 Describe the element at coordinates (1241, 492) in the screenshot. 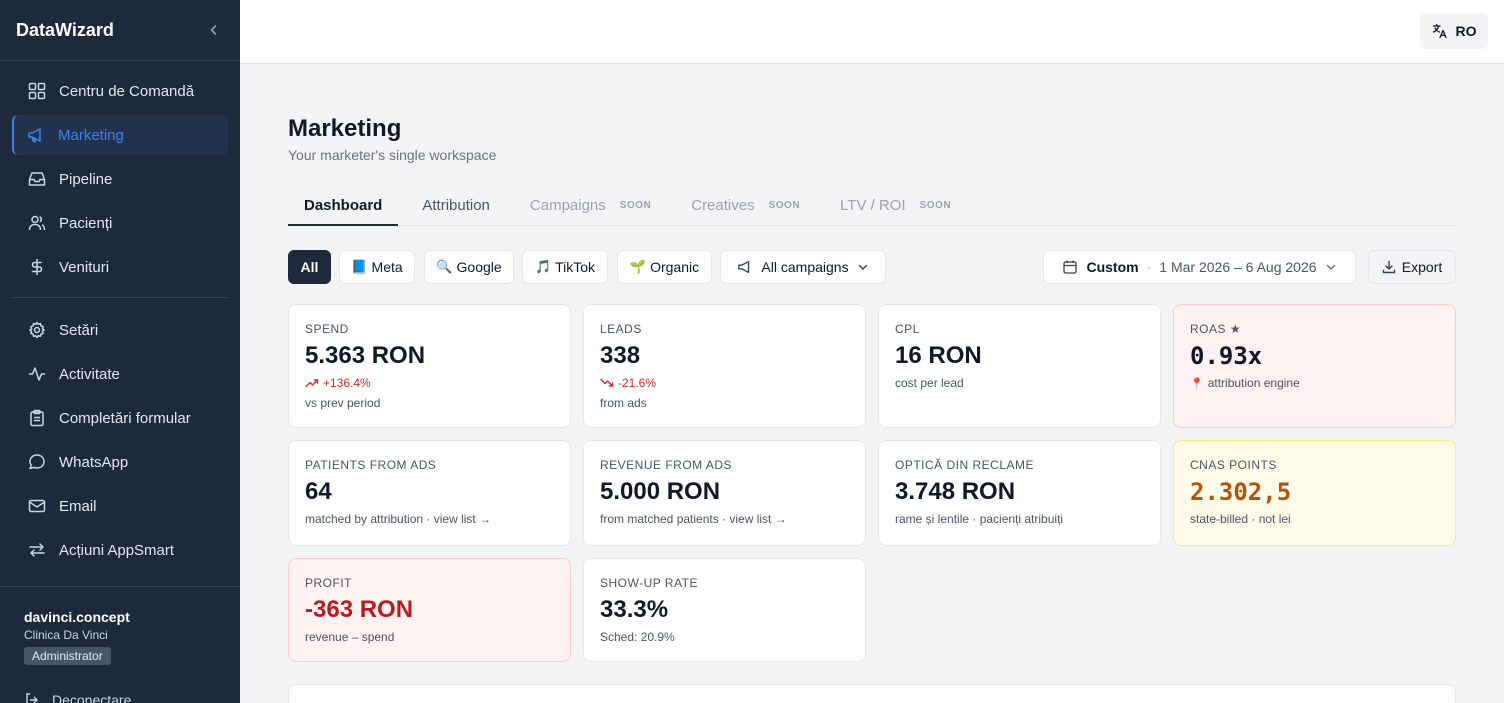

I see `kpi-value: 2.302,5` at that location.